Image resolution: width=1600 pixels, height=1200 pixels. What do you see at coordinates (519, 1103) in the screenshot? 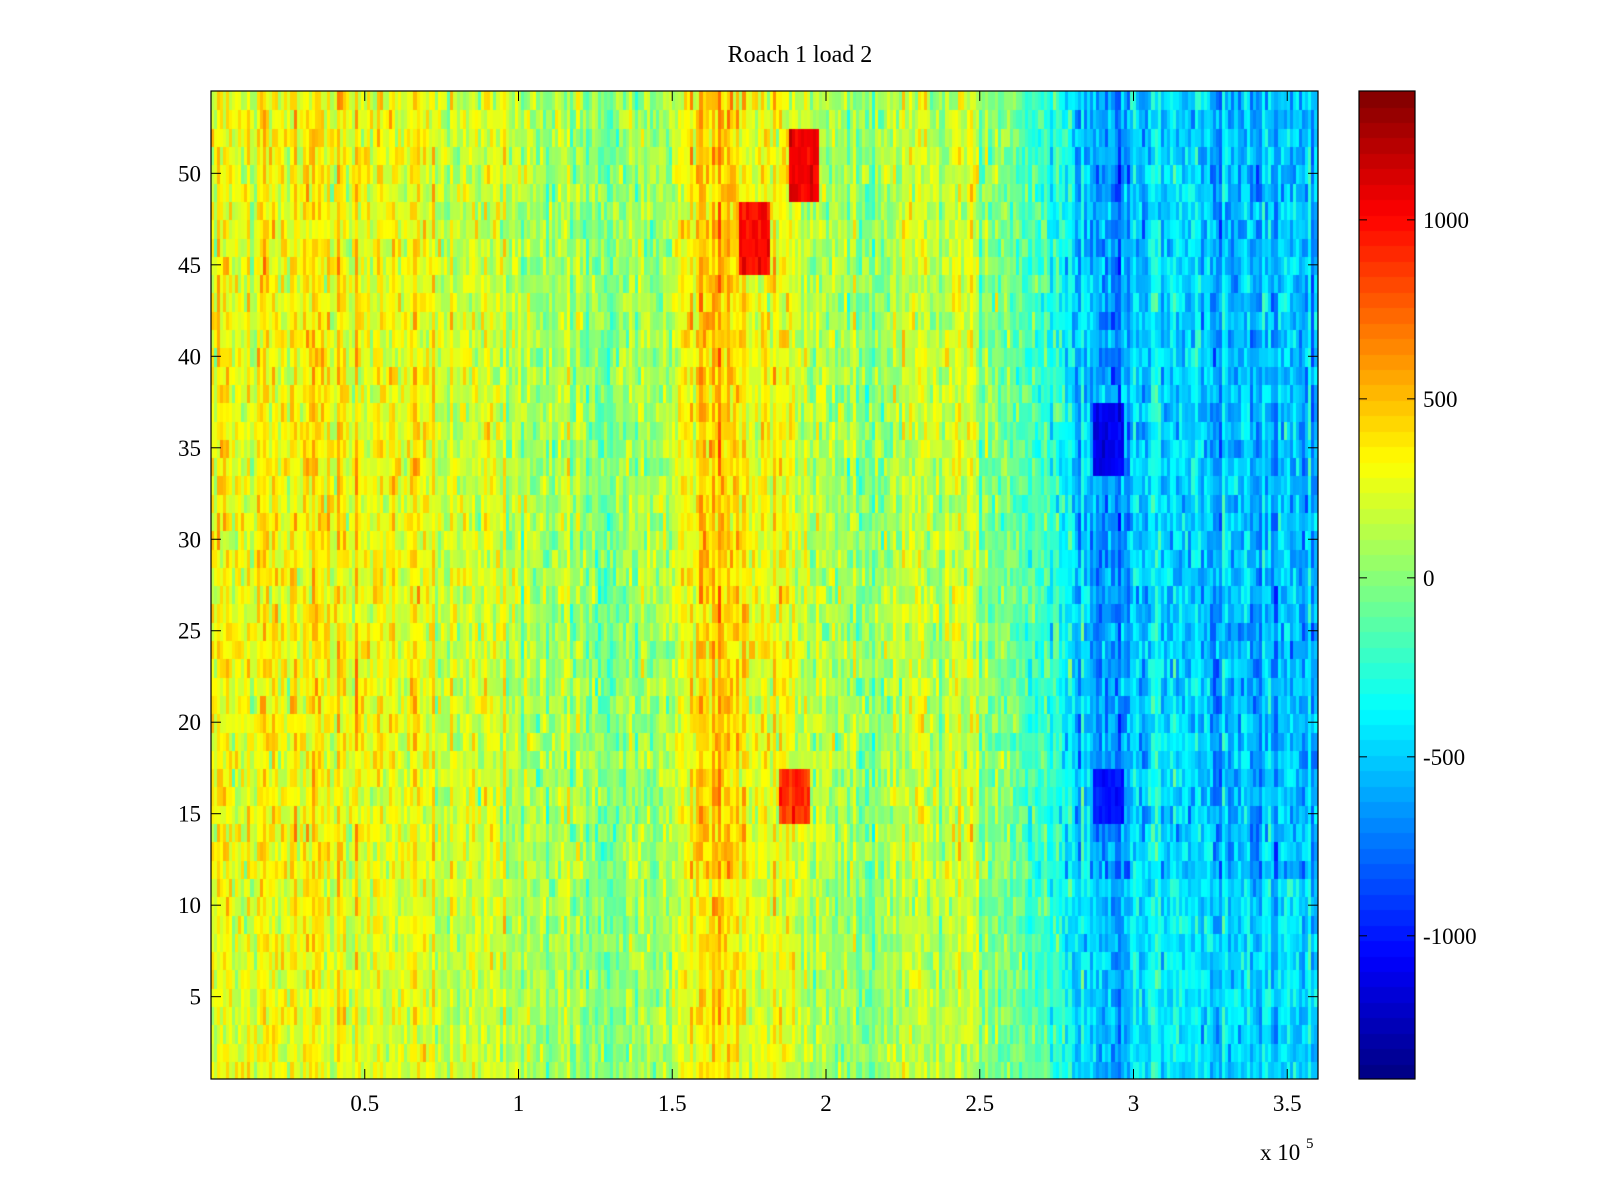
I see `x-tick-label: 1` at bounding box center [519, 1103].